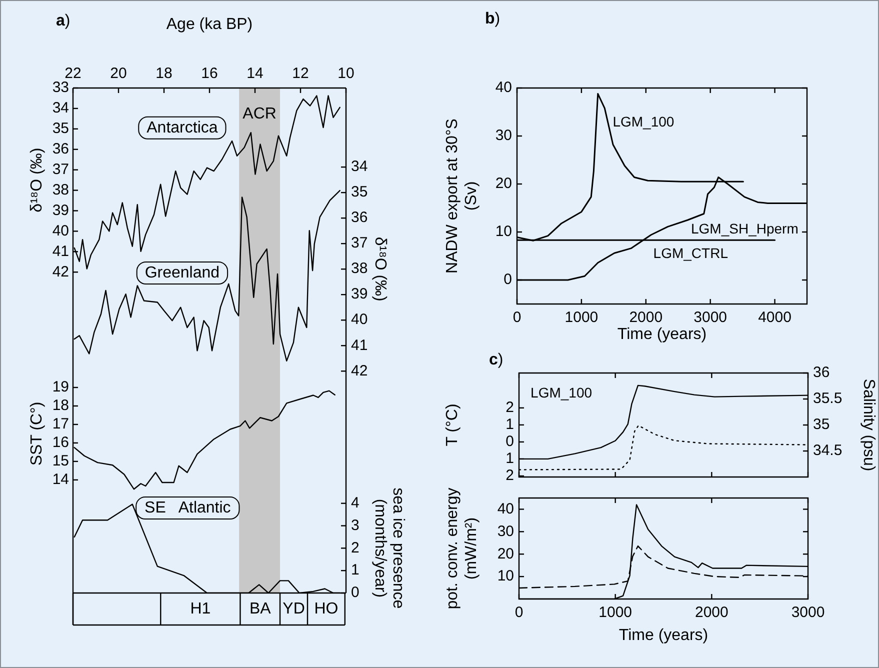 The width and height of the screenshot is (879, 668). What do you see at coordinates (255, 73) in the screenshot?
I see `x-tick-label: 14` at bounding box center [255, 73].